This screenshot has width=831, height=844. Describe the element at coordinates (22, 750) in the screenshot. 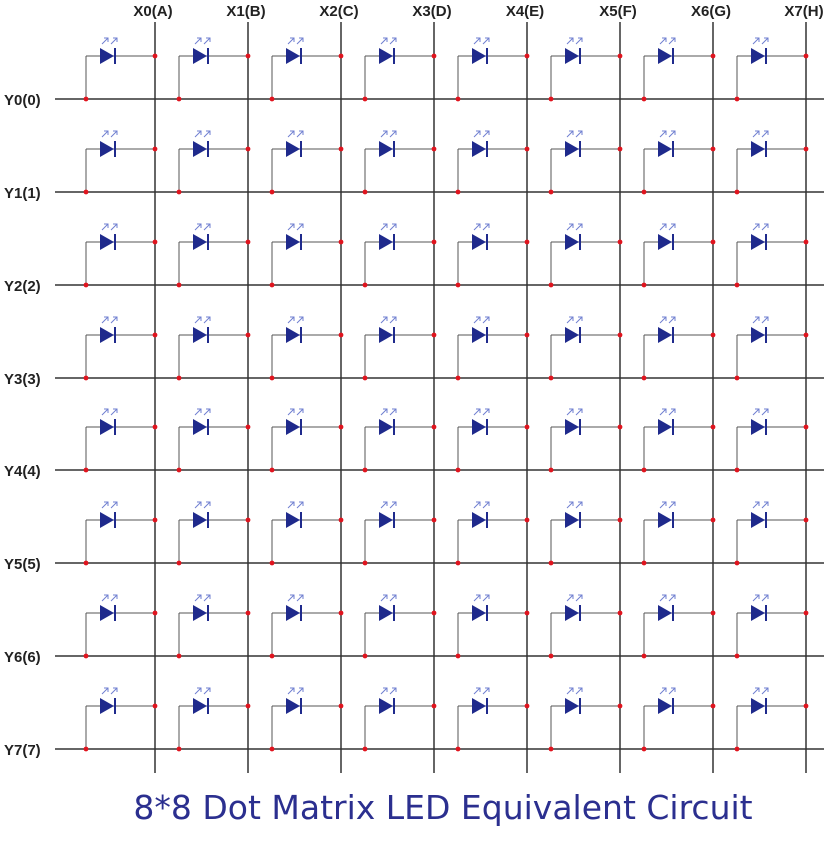

I see `row-label: Y7(7)` at that location.